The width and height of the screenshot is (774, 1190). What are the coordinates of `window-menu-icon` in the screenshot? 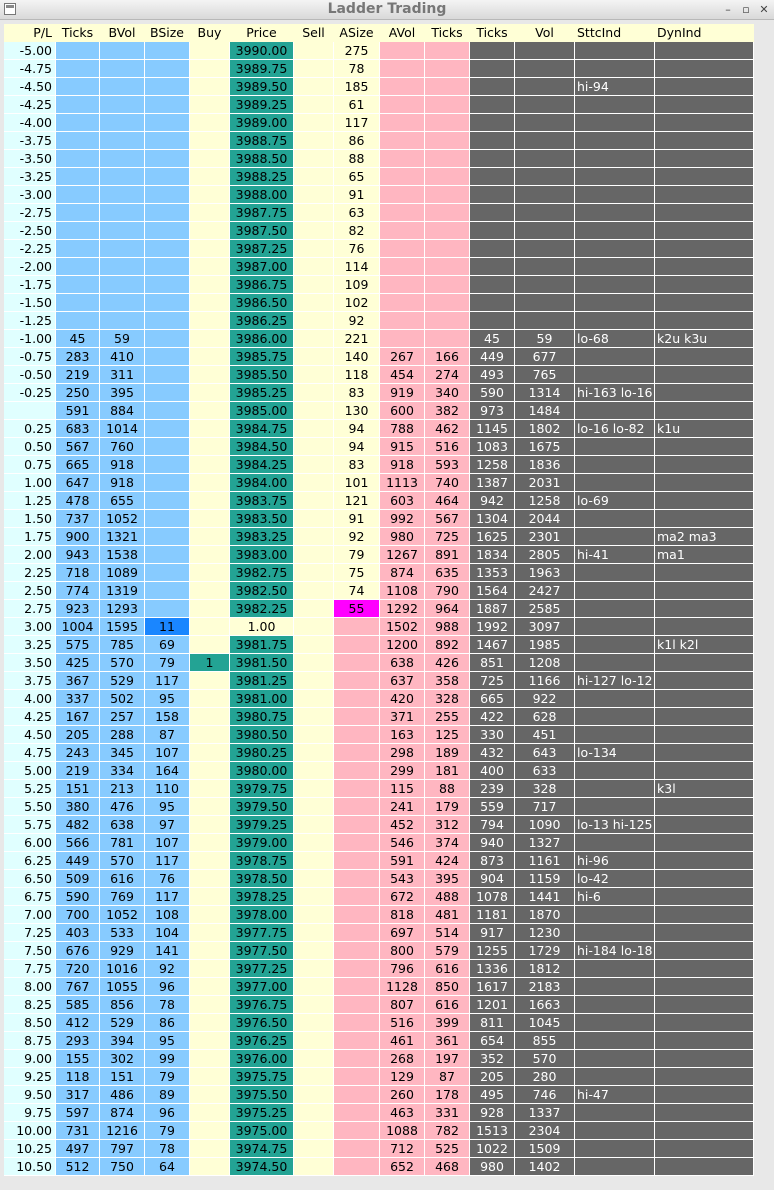 It's located at (10, 9).